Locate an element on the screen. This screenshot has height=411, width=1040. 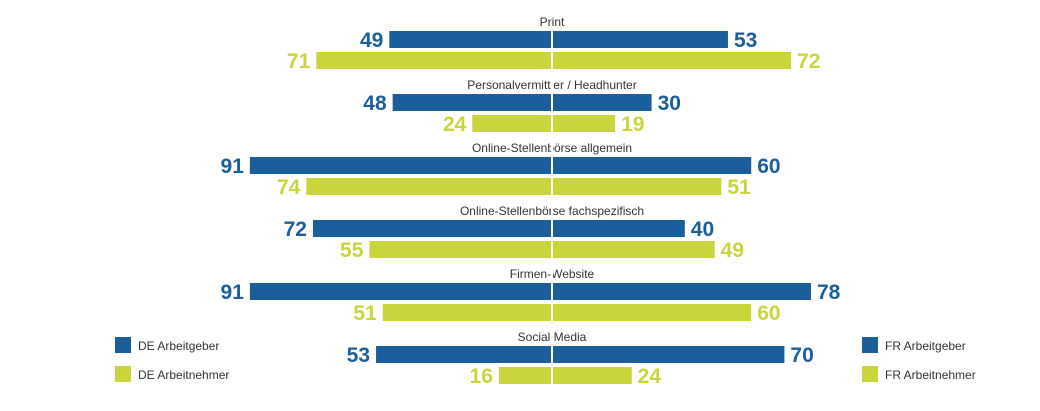
data-label: 19 is located at coordinates (632, 124).